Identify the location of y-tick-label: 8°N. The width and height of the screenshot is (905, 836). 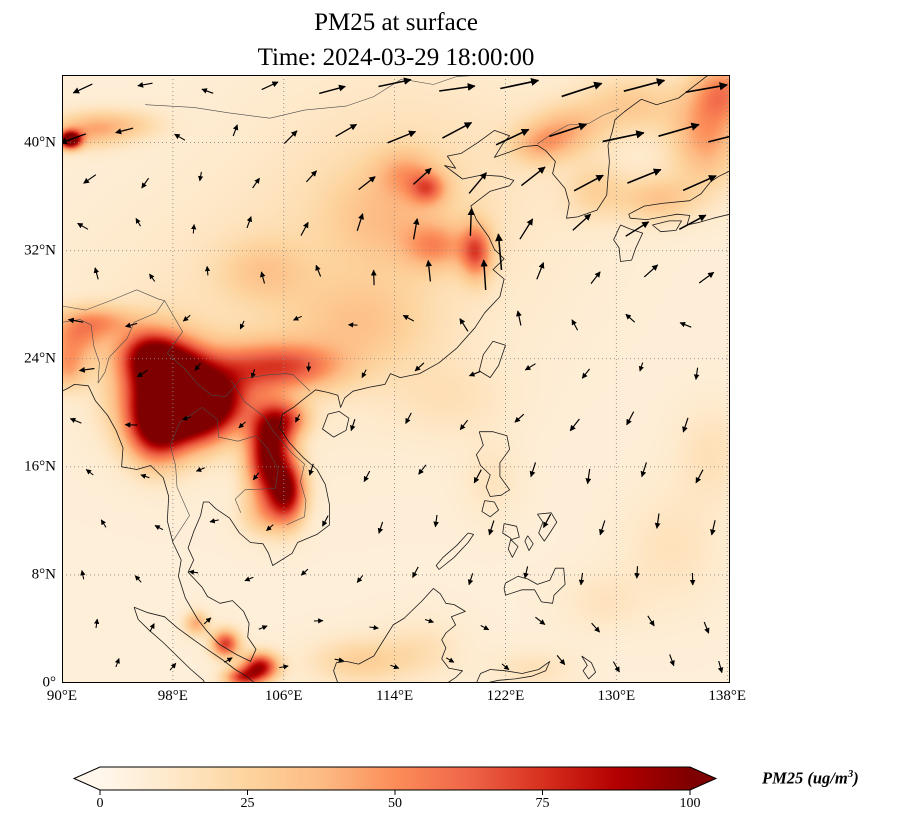
(43, 574).